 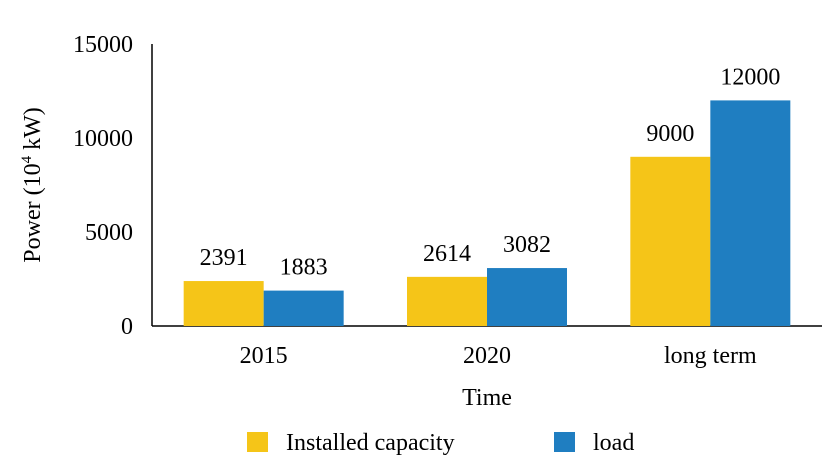 I want to click on bar-installed-capacity-2020, so click(x=447, y=301).